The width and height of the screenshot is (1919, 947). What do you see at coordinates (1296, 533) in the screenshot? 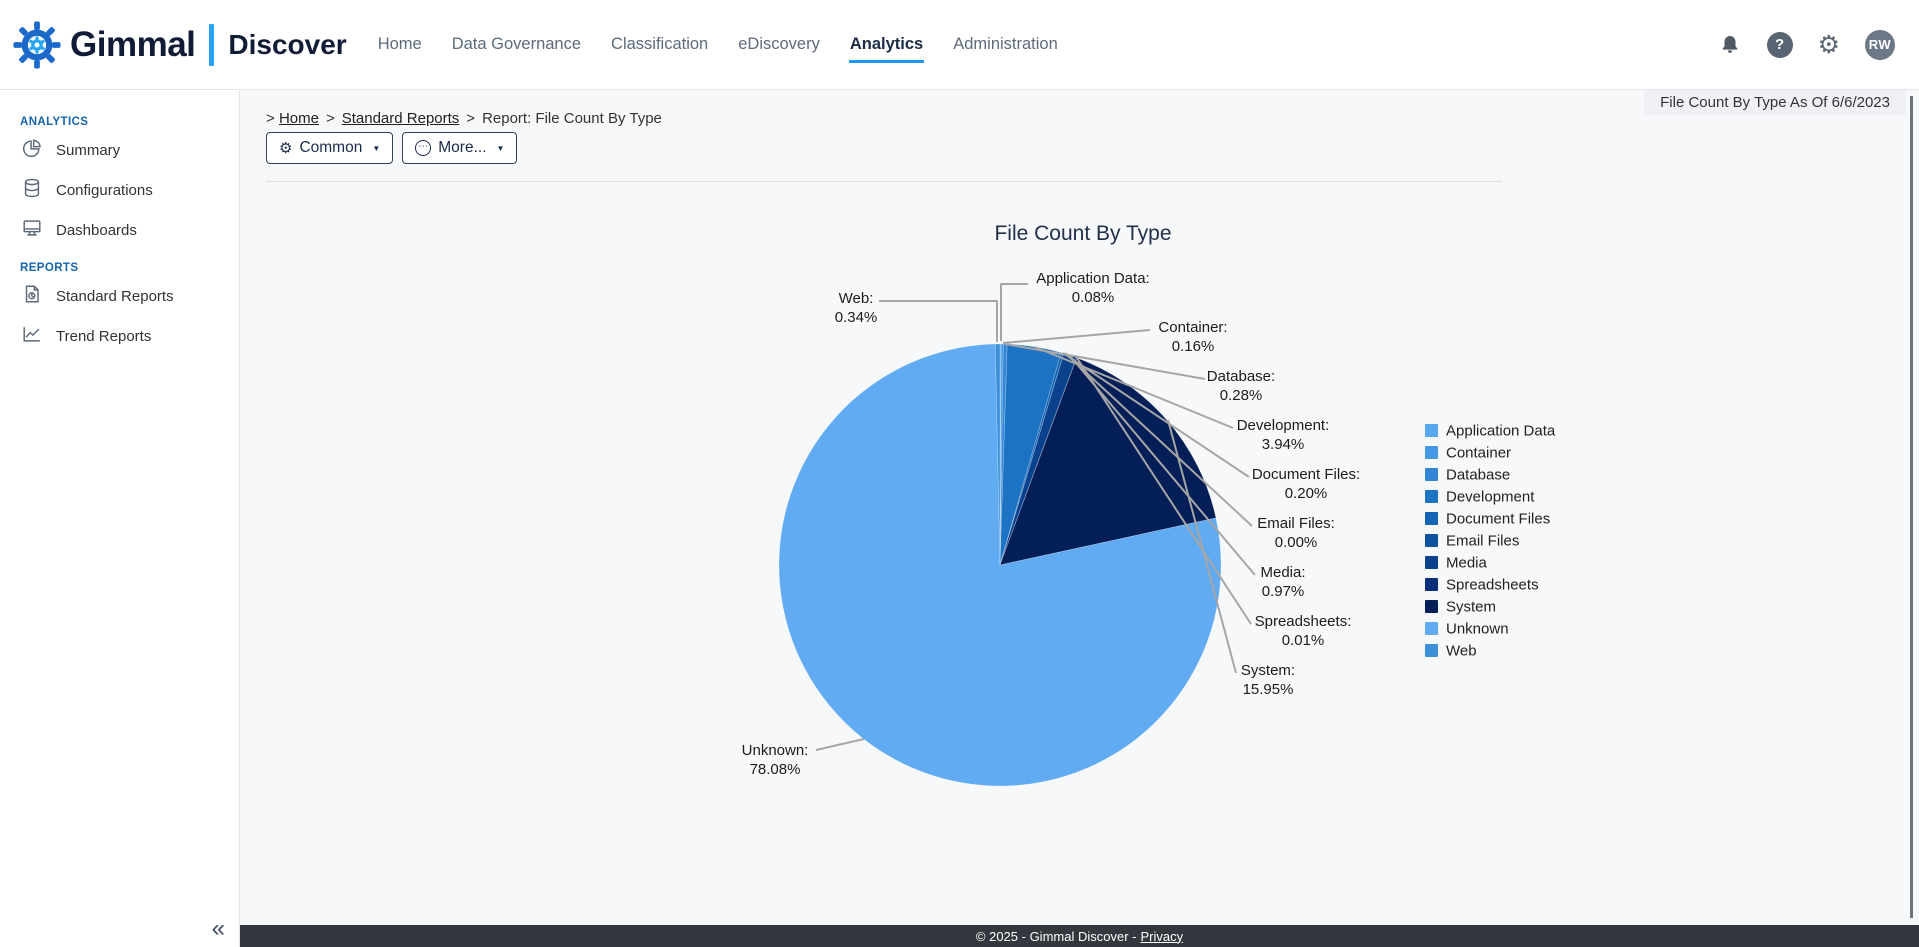
I see `slice-label-email-files: Email Files: 0.00%` at bounding box center [1296, 533].